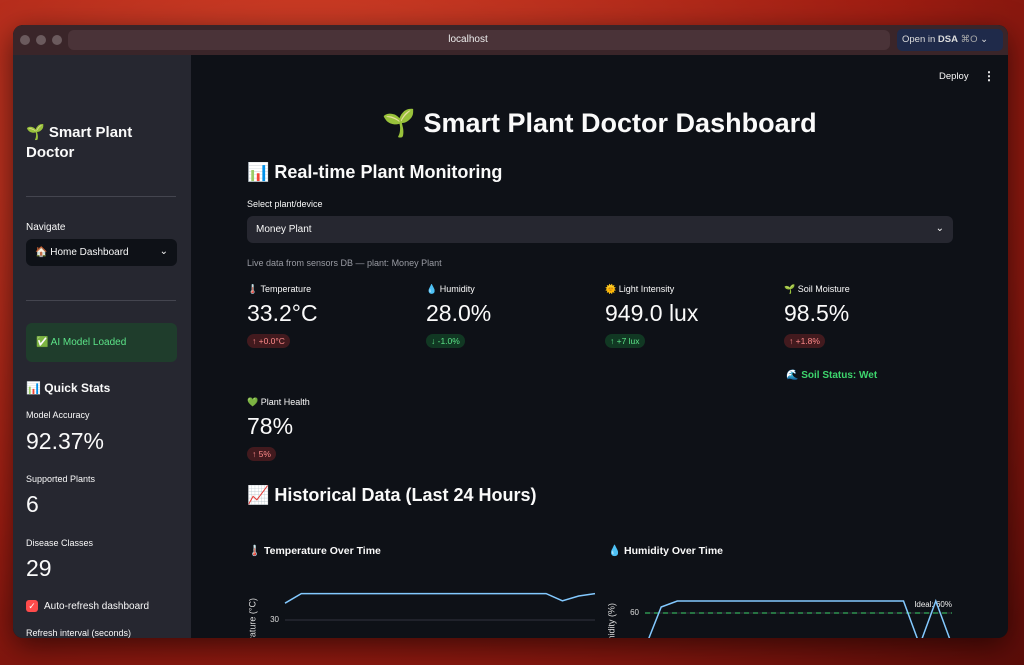 The width and height of the screenshot is (1024, 665). I want to click on toolbar: localhost Open in DSA ⌘O ⌄, so click(510, 40).